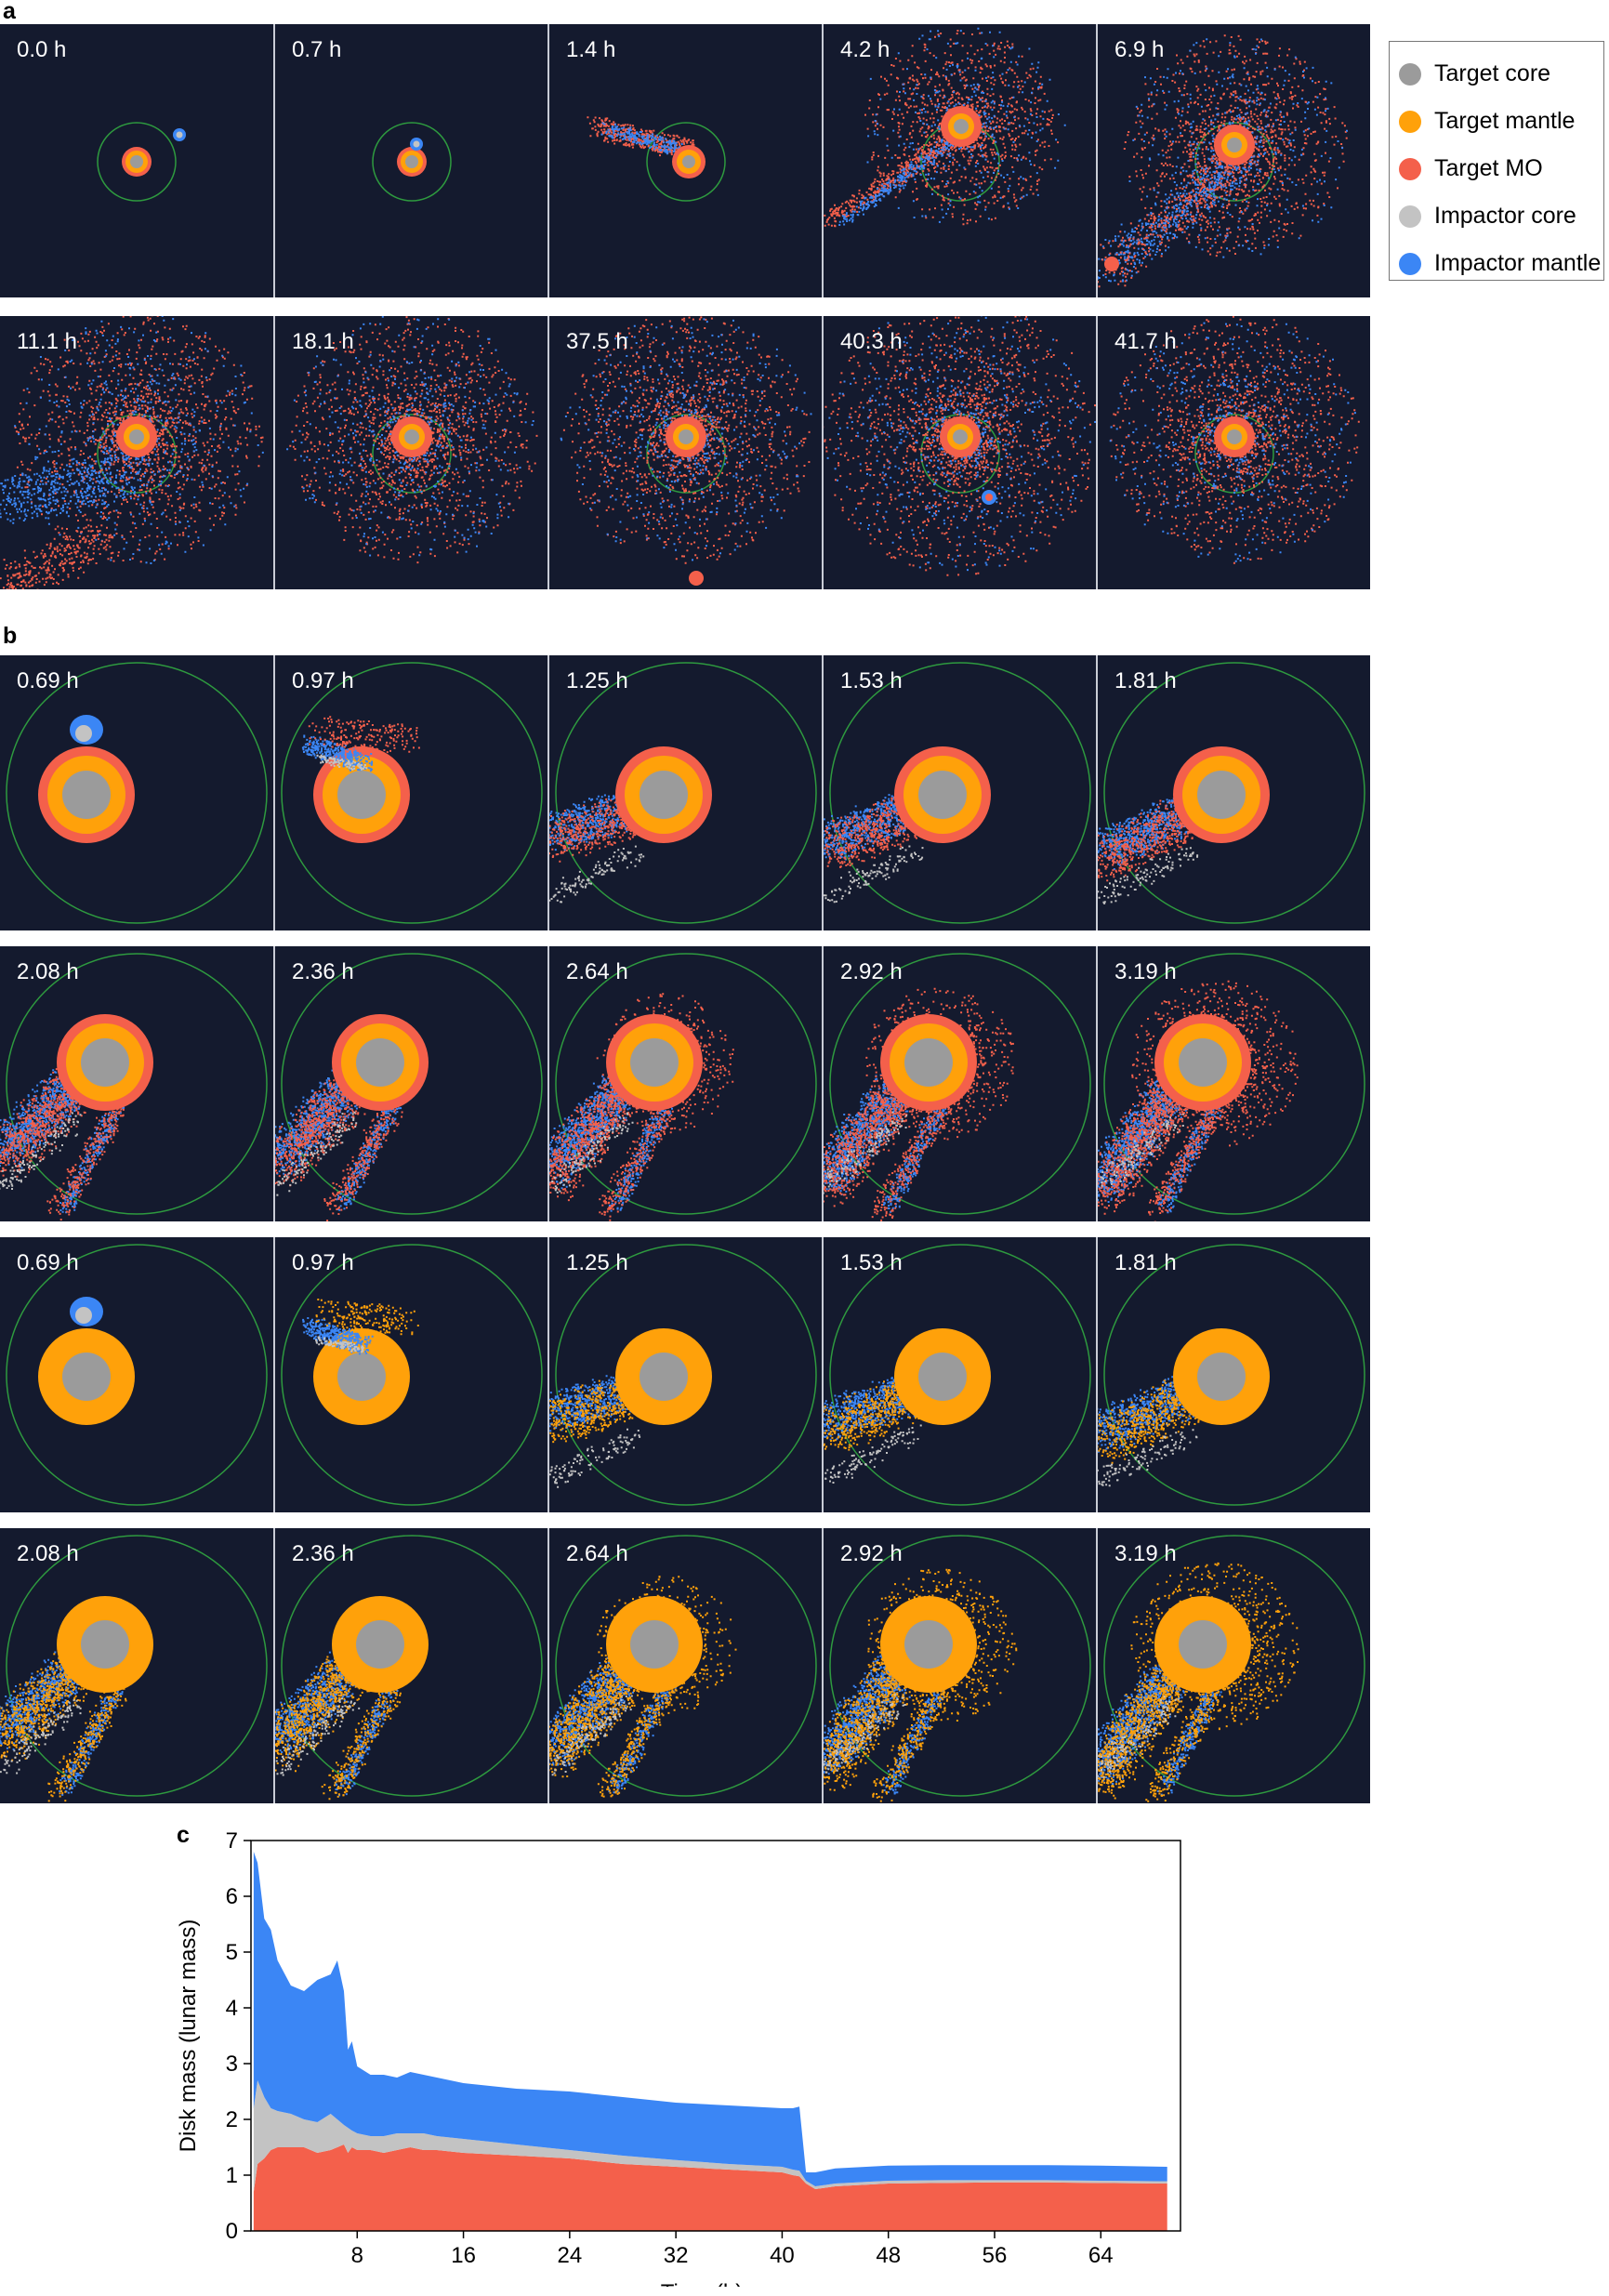 This screenshot has width=1609, height=2296. What do you see at coordinates (570, 2256) in the screenshot?
I see `x-tick-label: 24` at bounding box center [570, 2256].